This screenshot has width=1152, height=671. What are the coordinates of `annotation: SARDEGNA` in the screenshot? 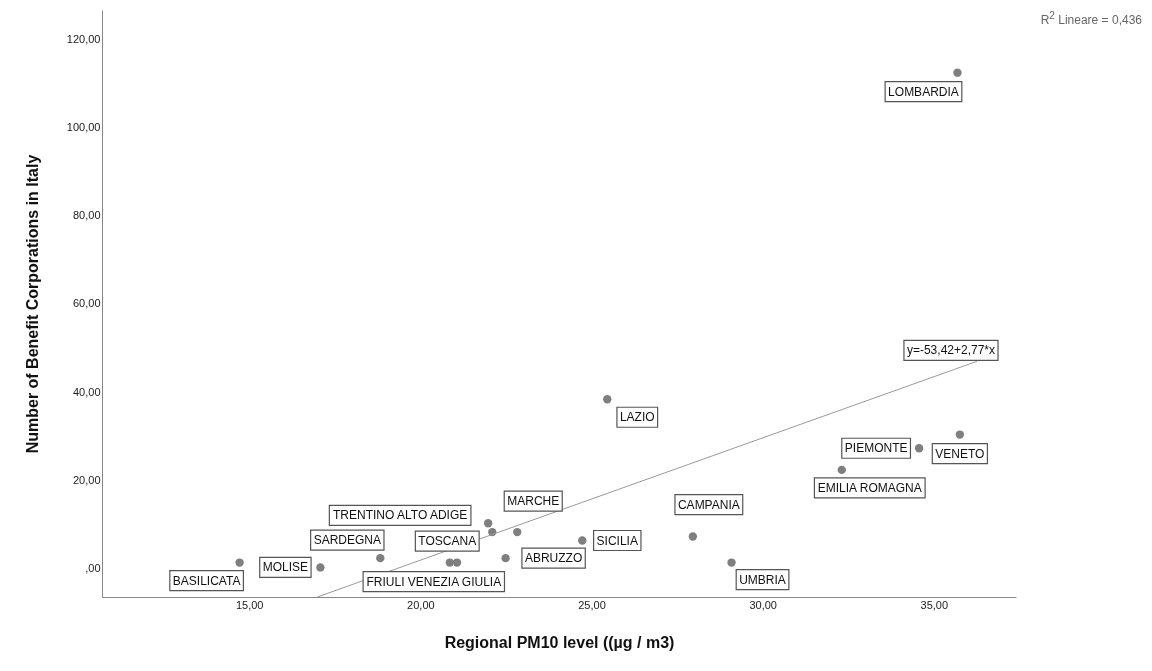 It's located at (347, 540).